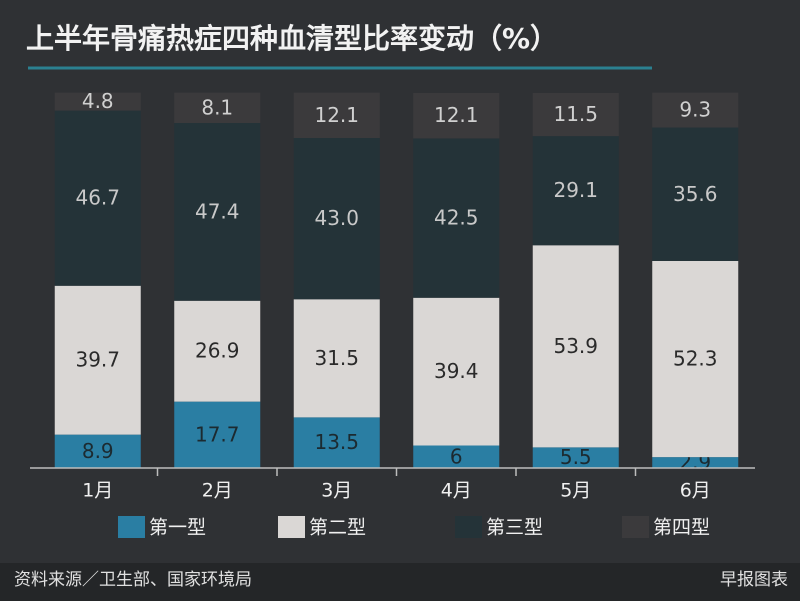  I want to click on value-label: 6, so click(456, 456).